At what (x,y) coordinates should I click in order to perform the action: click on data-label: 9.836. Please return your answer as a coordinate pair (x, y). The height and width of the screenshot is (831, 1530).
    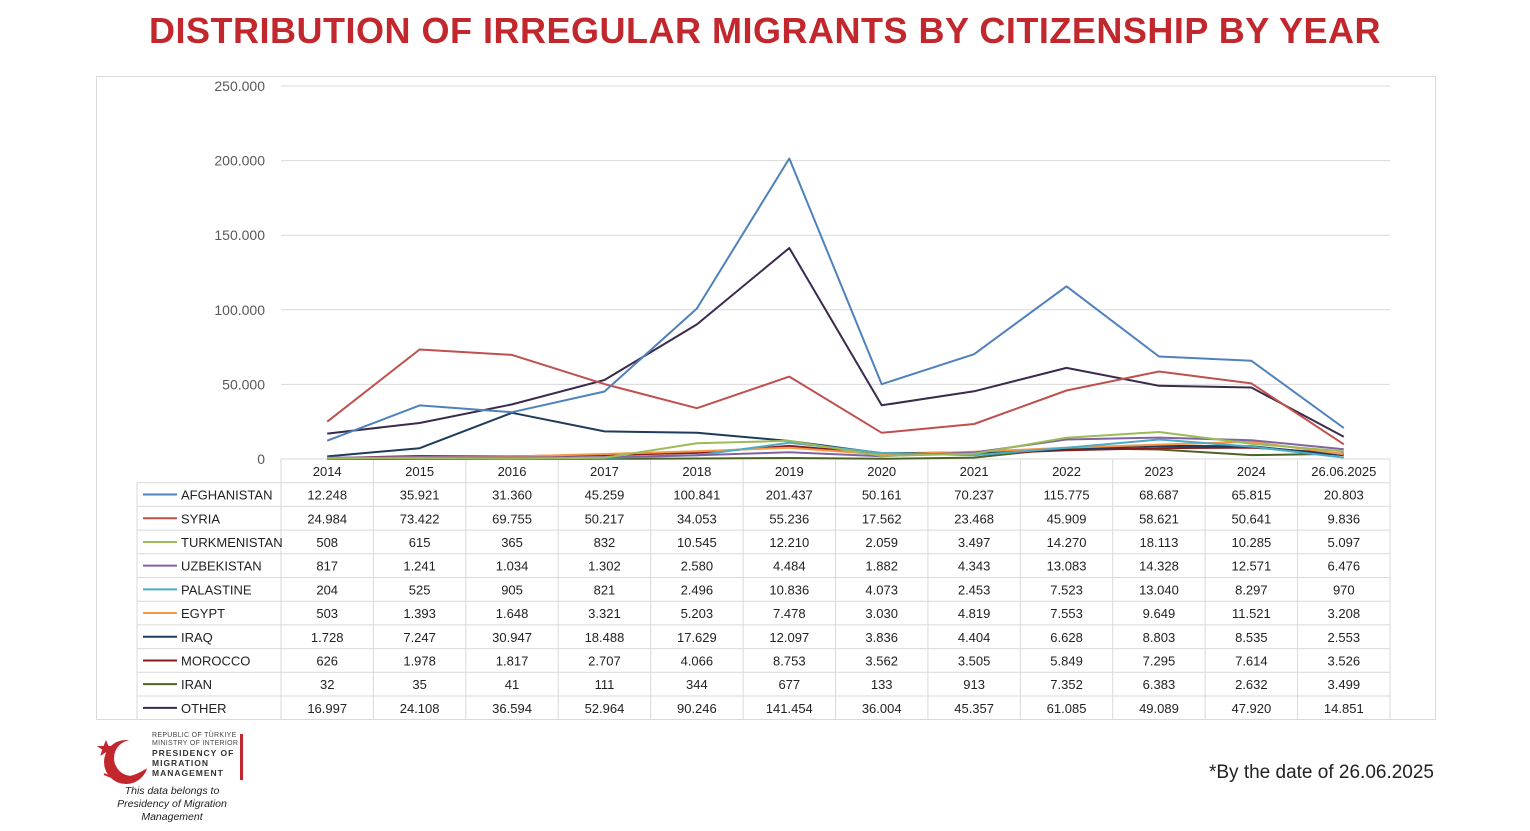
    Looking at the image, I should click on (1344, 518).